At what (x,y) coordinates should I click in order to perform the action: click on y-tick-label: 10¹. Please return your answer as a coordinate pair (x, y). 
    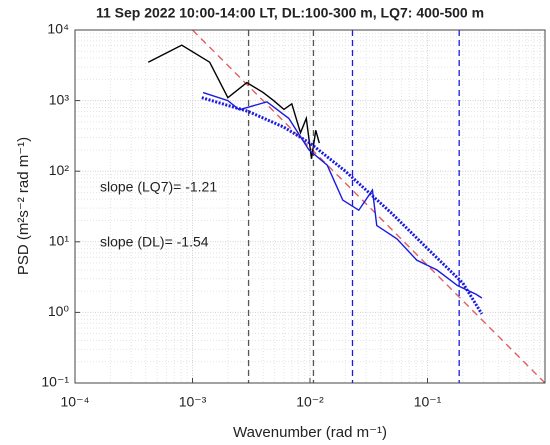
    Looking at the image, I should click on (59, 241).